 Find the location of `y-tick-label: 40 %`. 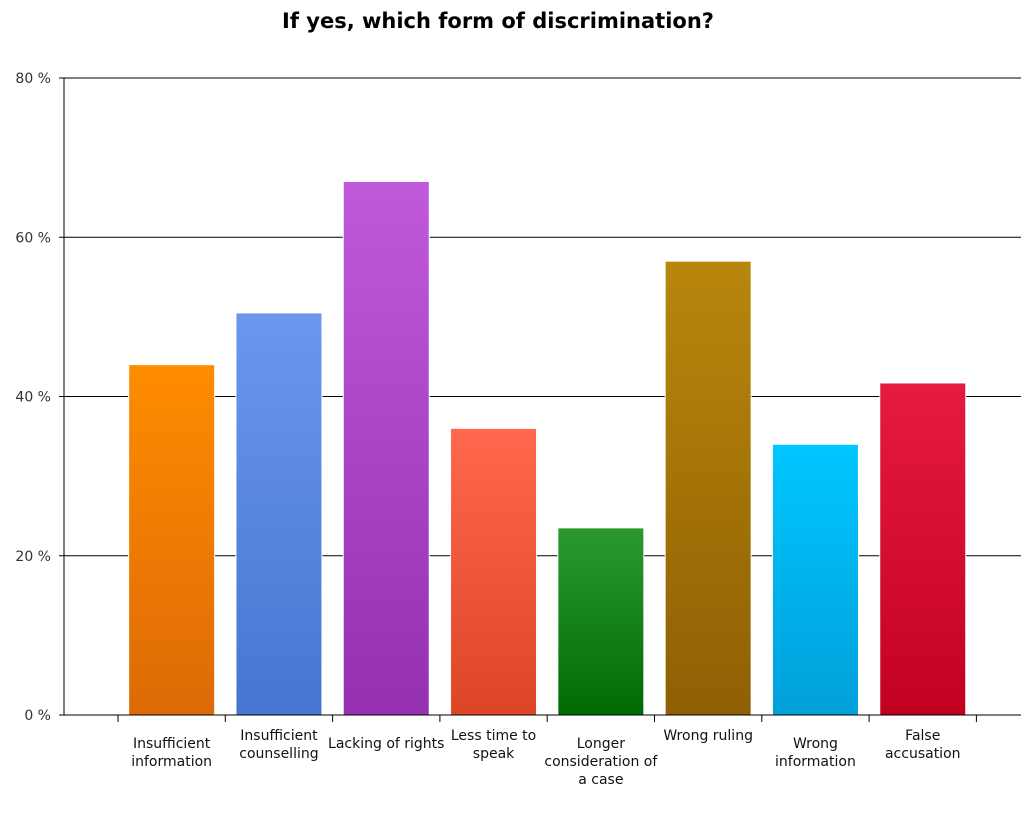

y-tick-label: 40 % is located at coordinates (33, 398).